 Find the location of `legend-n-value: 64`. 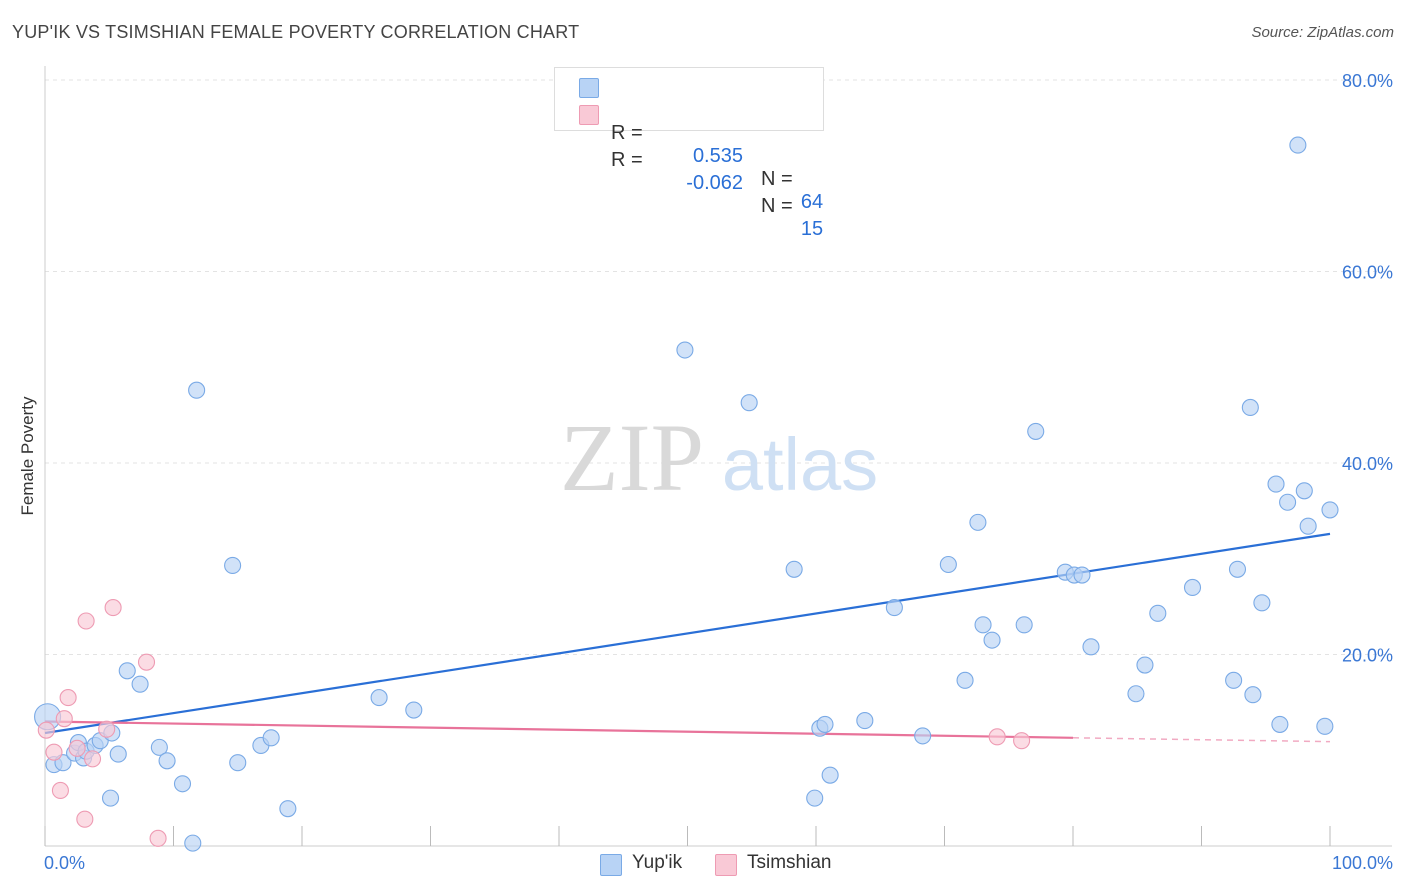

legend-n-value: 64 is located at coordinates (812, 202).